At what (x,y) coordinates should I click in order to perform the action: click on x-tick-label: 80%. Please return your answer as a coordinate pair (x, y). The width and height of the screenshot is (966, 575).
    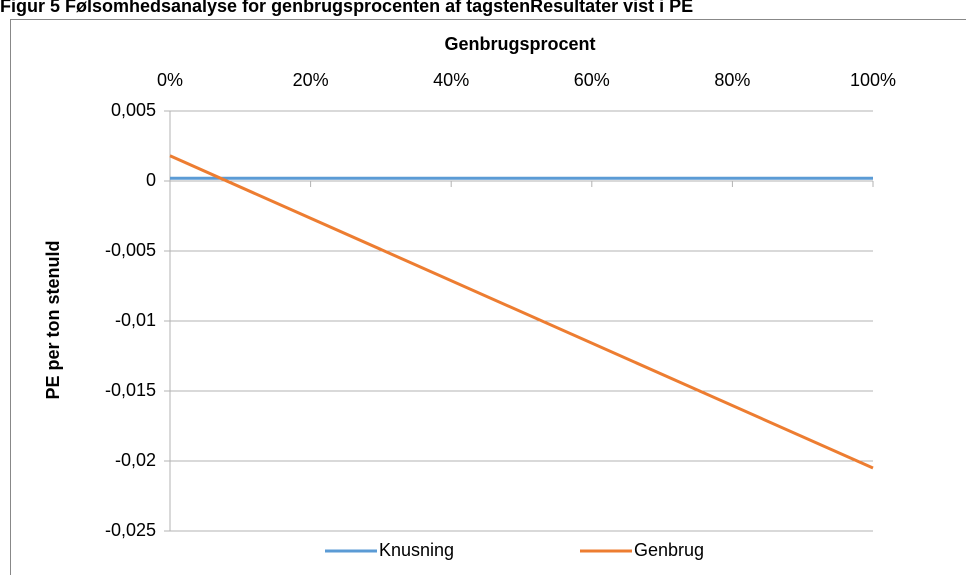
    Looking at the image, I should click on (732, 80).